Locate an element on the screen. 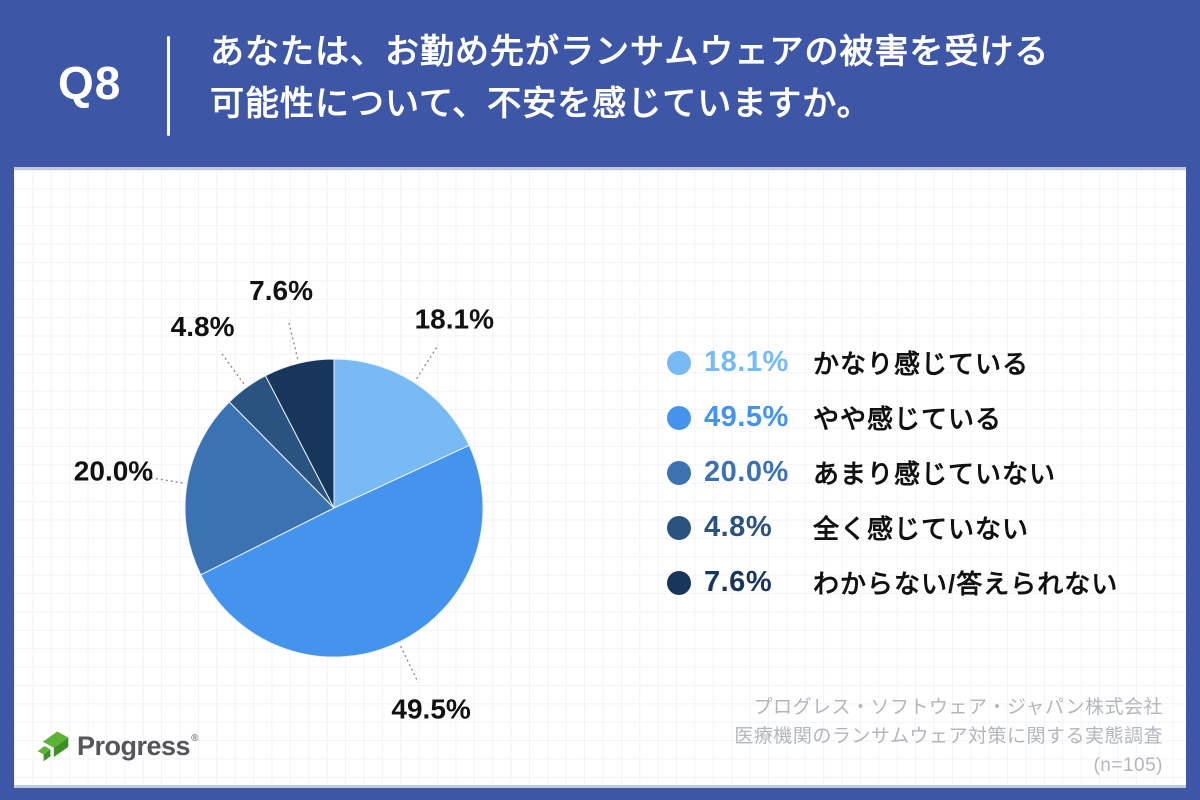  attribution-survey: 医療機関のランサムウェア対策に関する実態調査 is located at coordinates (948, 736).